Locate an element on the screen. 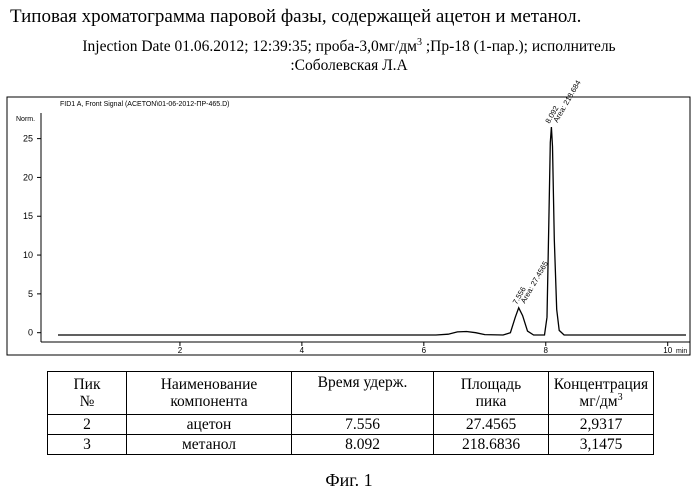 Image resolution: width=698 pixels, height=500 pixels. y-tick-label: 5 is located at coordinates (30, 294).